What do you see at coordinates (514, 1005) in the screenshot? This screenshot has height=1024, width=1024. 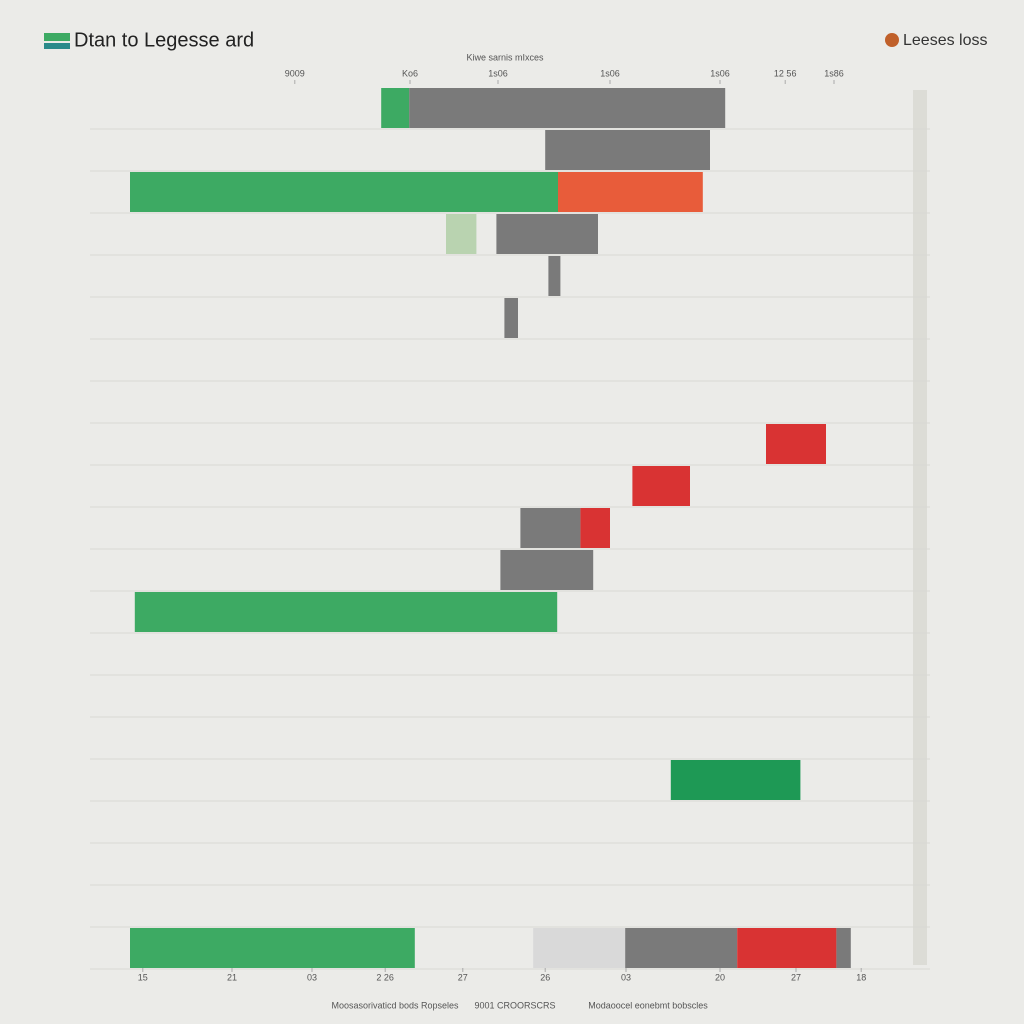 I see `footer-label: 9001 CROORSCRS` at bounding box center [514, 1005].